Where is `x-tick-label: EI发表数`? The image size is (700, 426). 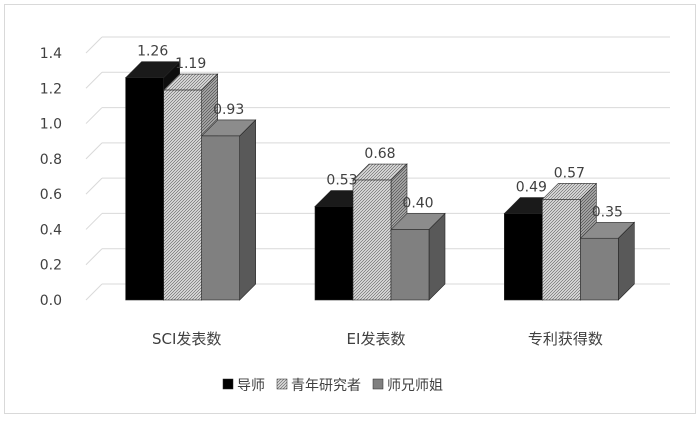 x-tick-label: EI发表数 is located at coordinates (376, 339).